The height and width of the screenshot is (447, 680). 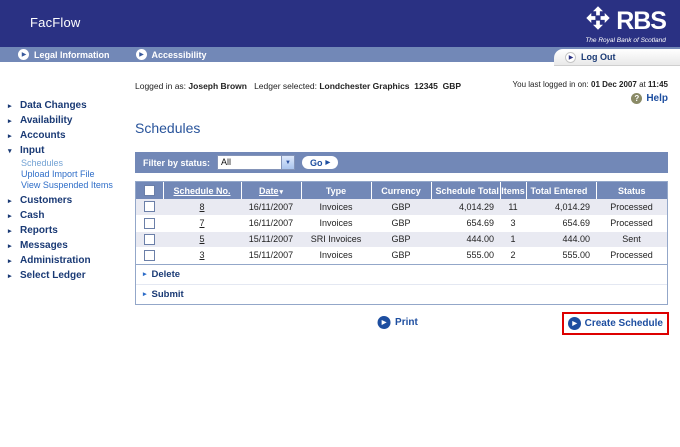 What do you see at coordinates (256, 162) in the screenshot?
I see `status-filter-select: All ▼` at bounding box center [256, 162].